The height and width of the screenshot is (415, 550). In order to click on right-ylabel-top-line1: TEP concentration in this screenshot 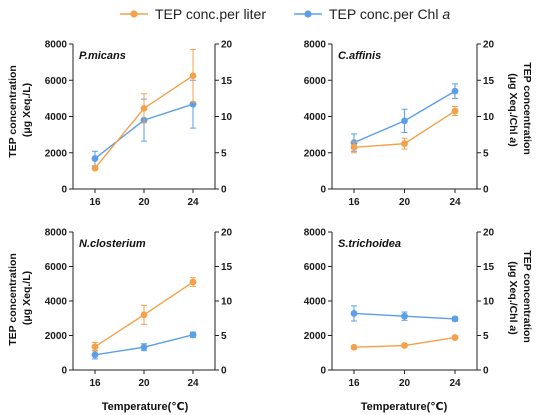, I will do `click(527, 108)`.